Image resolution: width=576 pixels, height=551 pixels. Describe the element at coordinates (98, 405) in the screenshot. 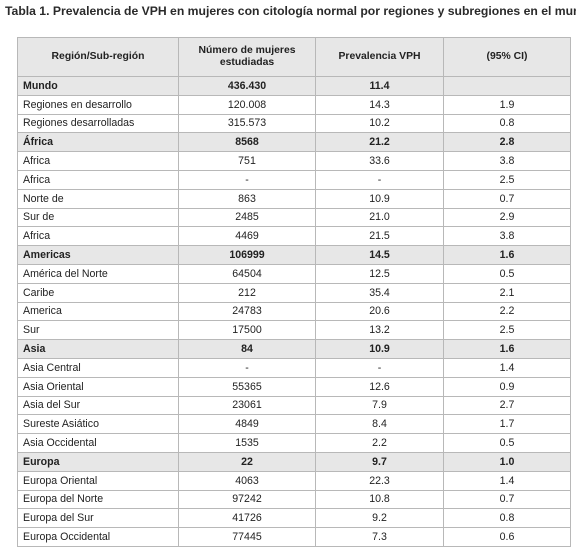

I see `cell-region: Asia del Sur` at that location.